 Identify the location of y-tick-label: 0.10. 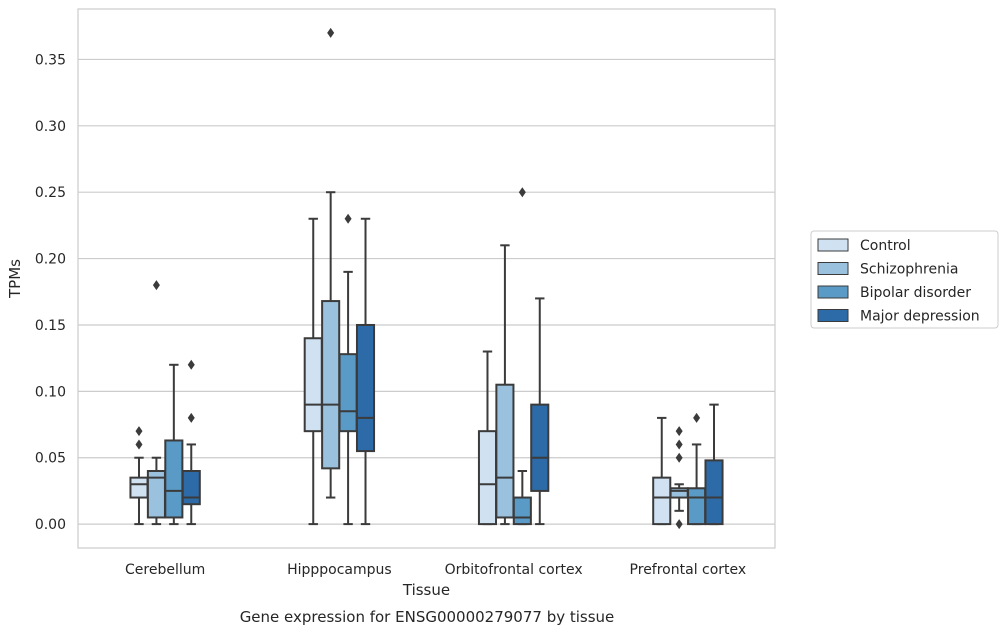
(50, 392).